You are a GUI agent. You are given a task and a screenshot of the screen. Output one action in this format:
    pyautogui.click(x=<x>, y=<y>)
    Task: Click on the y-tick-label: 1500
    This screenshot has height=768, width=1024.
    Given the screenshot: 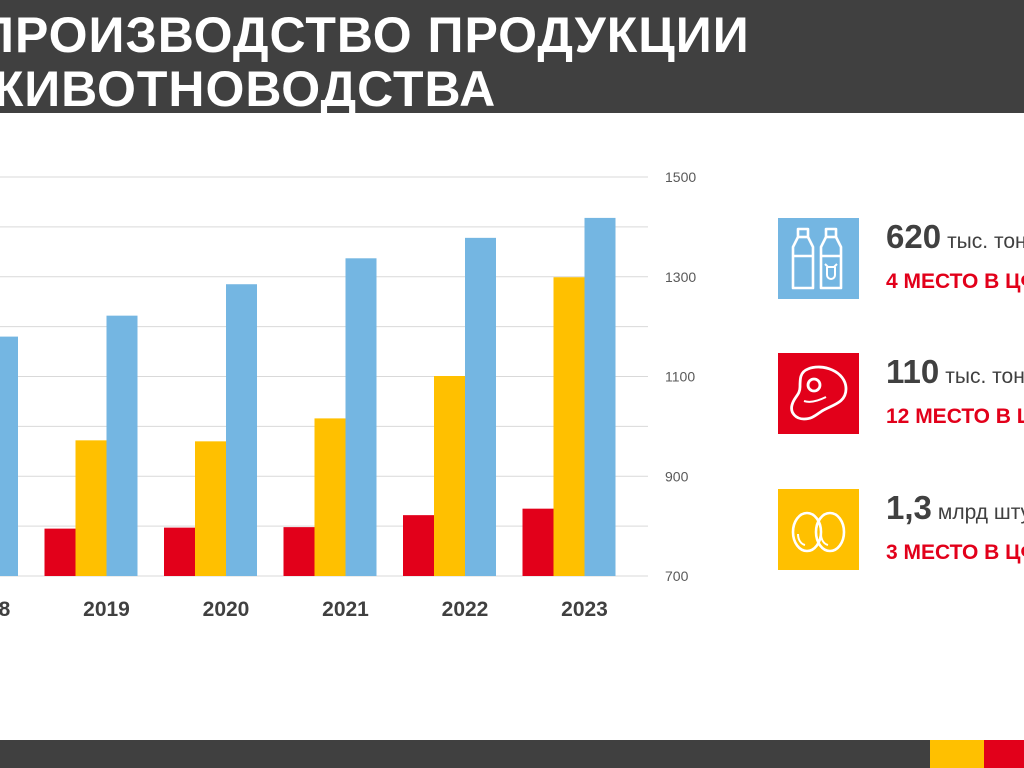 What is the action you would take?
    pyautogui.click(x=680, y=177)
    